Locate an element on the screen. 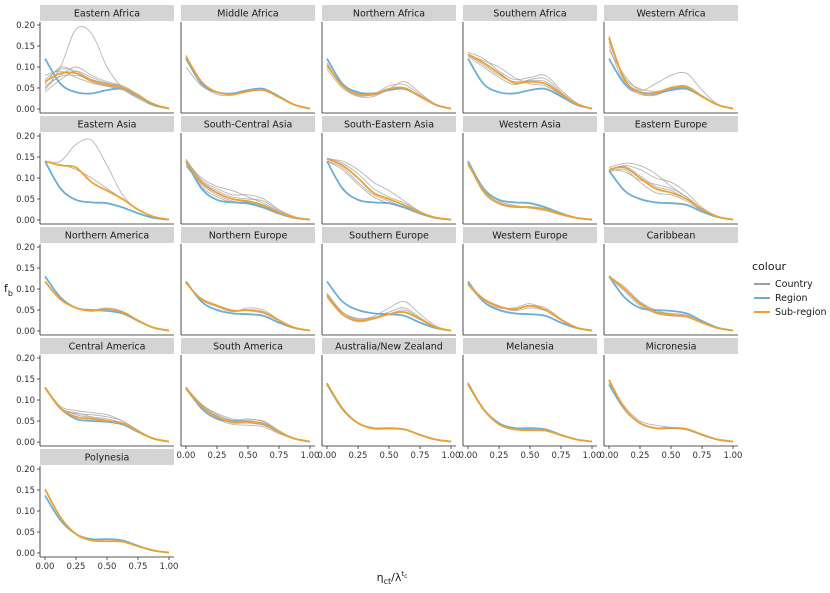  facet-panel: South-Central Asia is located at coordinates (247, 170).